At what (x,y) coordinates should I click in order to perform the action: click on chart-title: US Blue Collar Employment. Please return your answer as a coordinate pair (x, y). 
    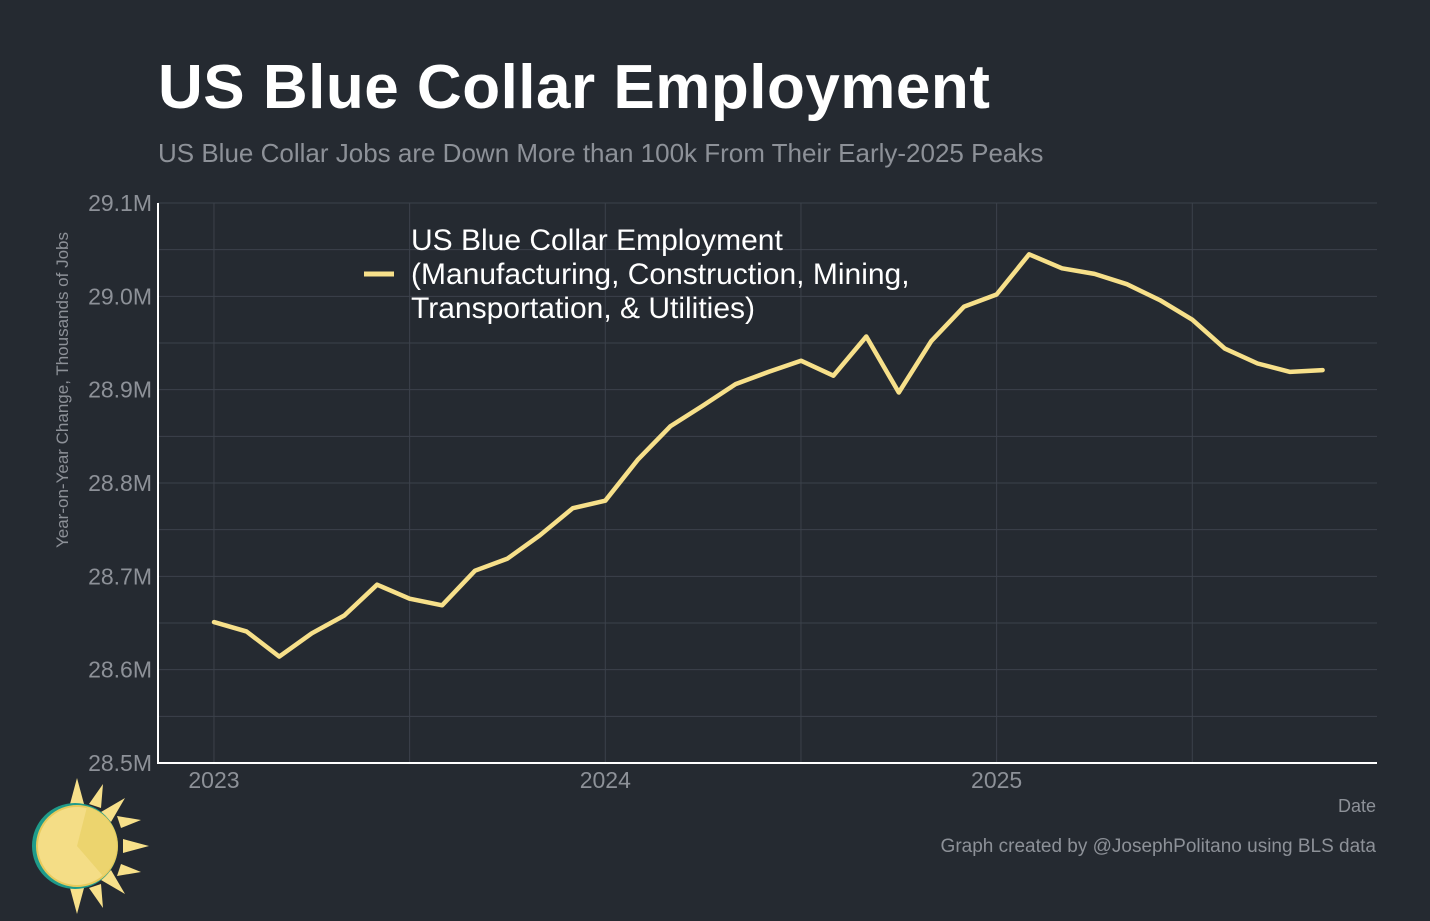
    Looking at the image, I should click on (574, 87).